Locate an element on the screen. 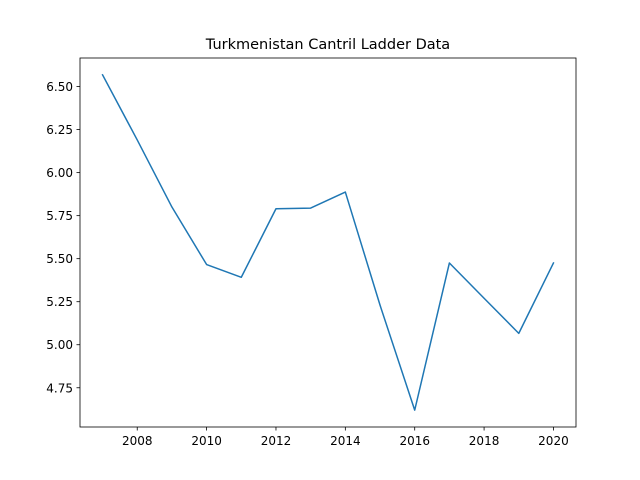  y-tick-label: 6.00 is located at coordinates (59, 173).